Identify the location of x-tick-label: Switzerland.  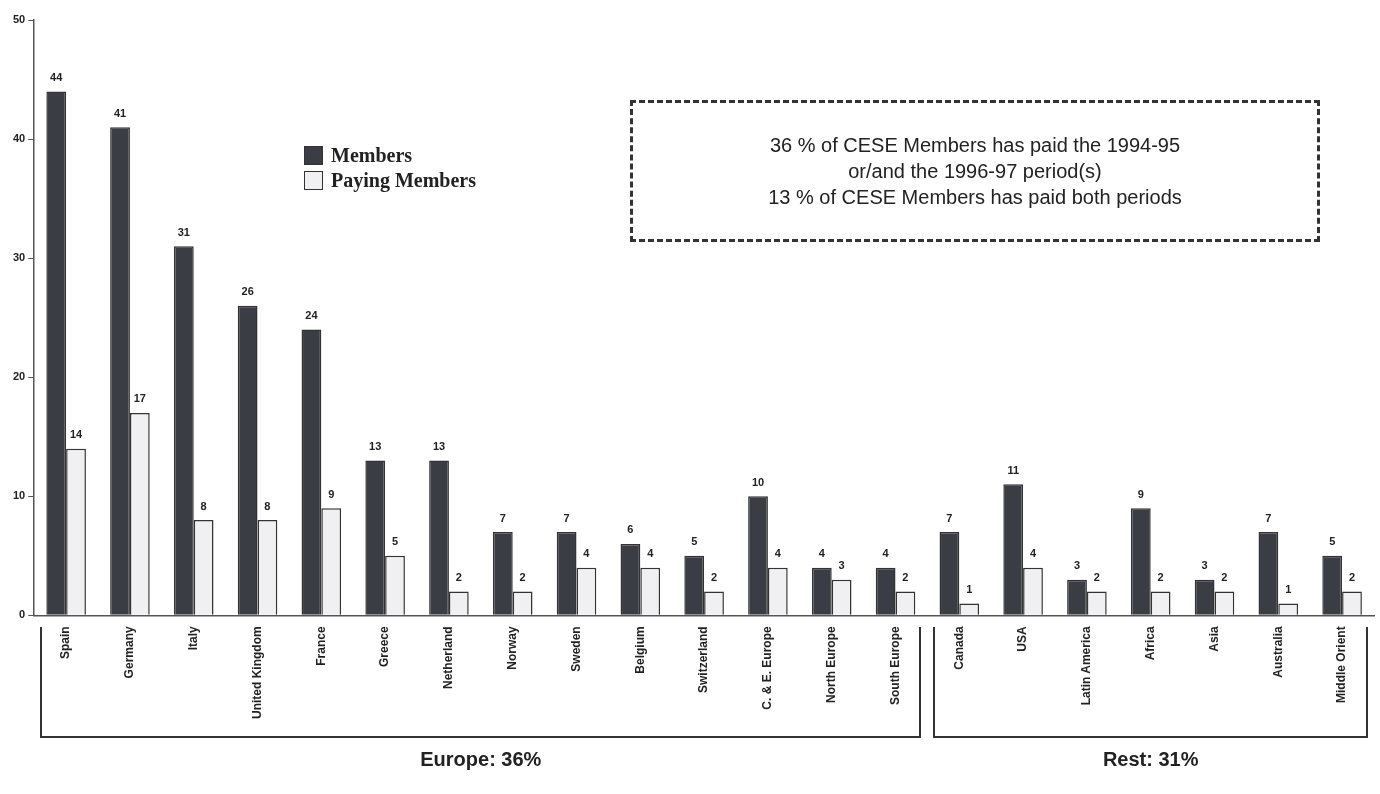
(703, 660).